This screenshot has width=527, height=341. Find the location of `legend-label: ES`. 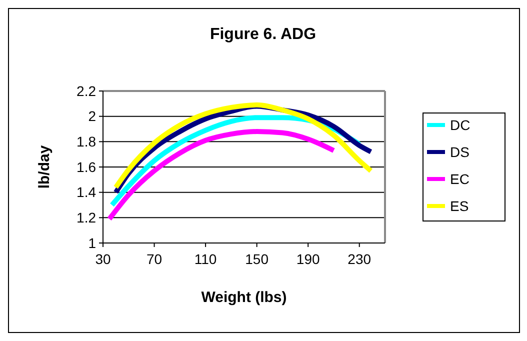

legend-label: ES is located at coordinates (459, 206).